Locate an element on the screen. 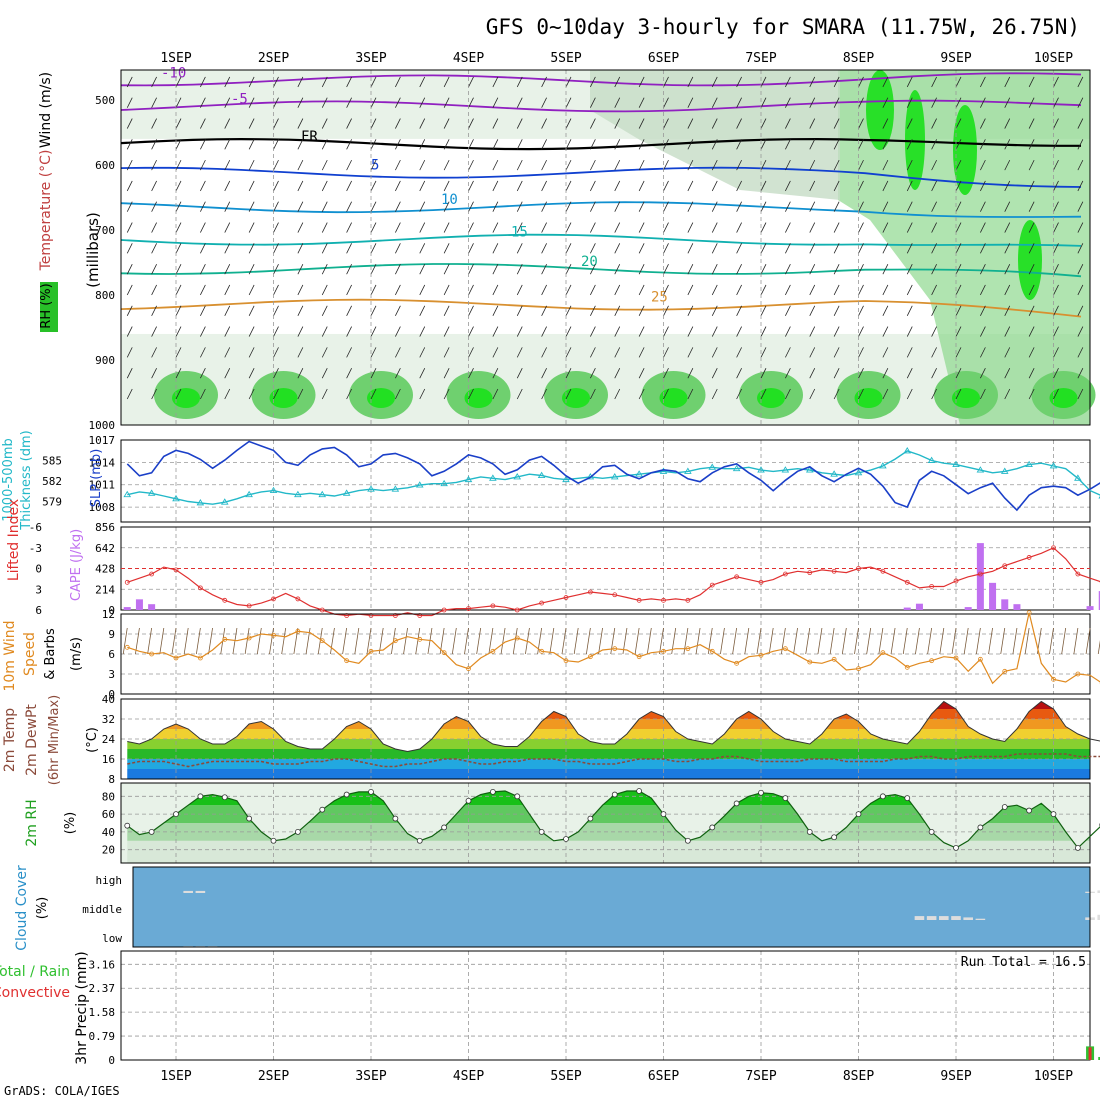 This screenshot has width=1100, height=1100. li-tick-label: -6 is located at coordinates (35, 527).